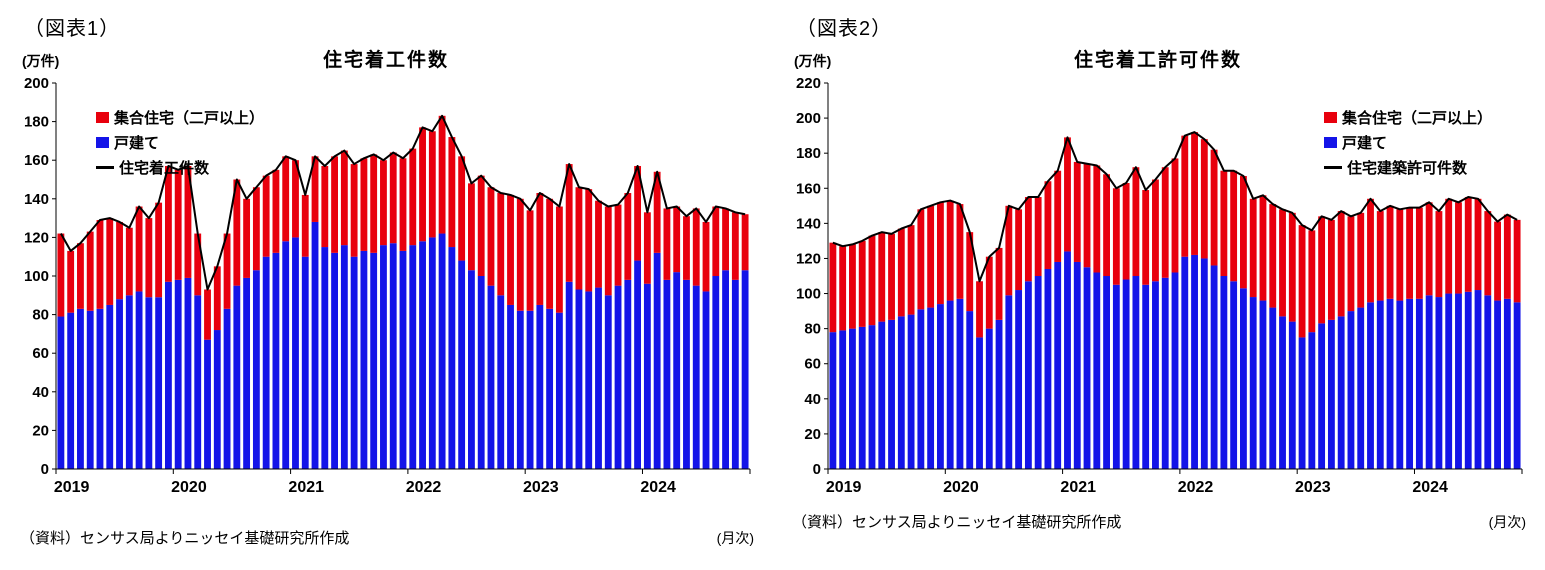 This screenshot has height=570, width=1545. I want to click on figure2-y-unit-label: (万件), so click(813, 61).